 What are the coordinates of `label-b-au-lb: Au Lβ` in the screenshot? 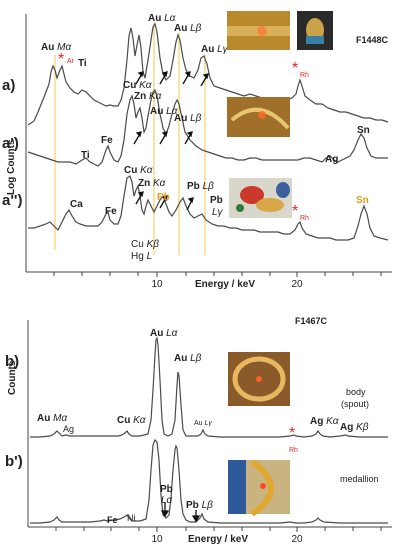 It's located at (188, 358).